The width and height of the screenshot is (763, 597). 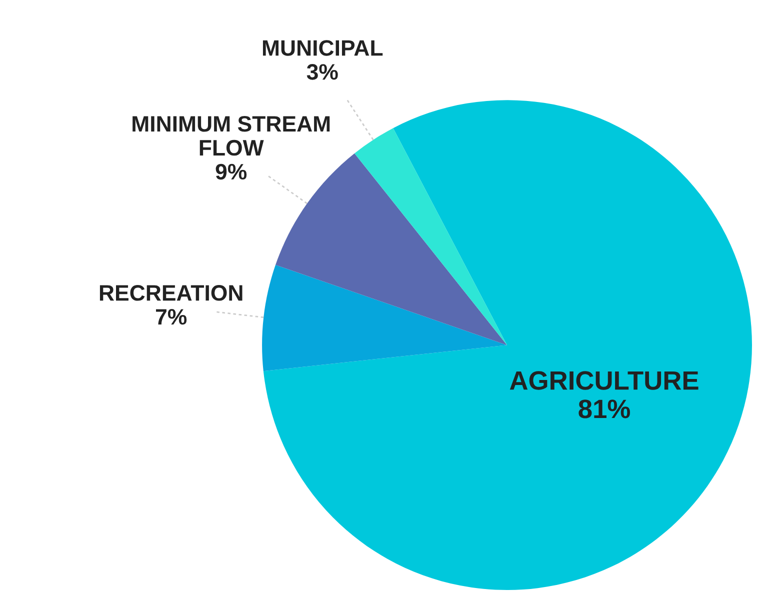 What do you see at coordinates (604, 380) in the screenshot?
I see `slice-label: AGRICULTURE` at bounding box center [604, 380].